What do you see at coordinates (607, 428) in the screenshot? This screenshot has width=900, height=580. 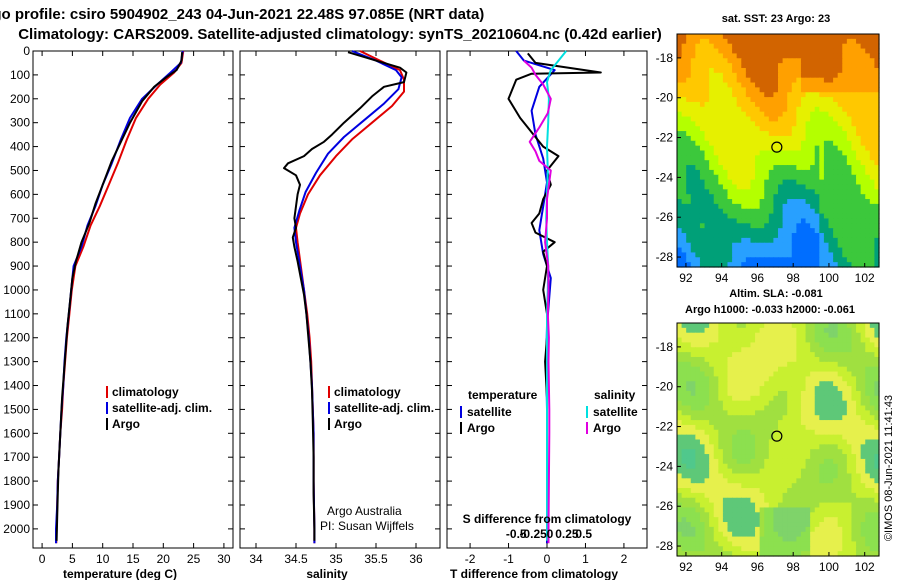 I see `difference-legend-label: Argo` at bounding box center [607, 428].